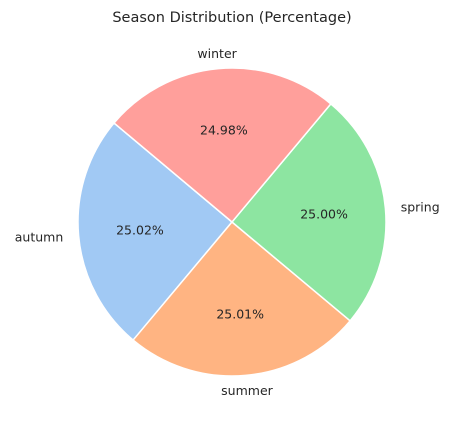  What do you see at coordinates (217, 53) in the screenshot?
I see `slice-label-winter: winter` at bounding box center [217, 53].